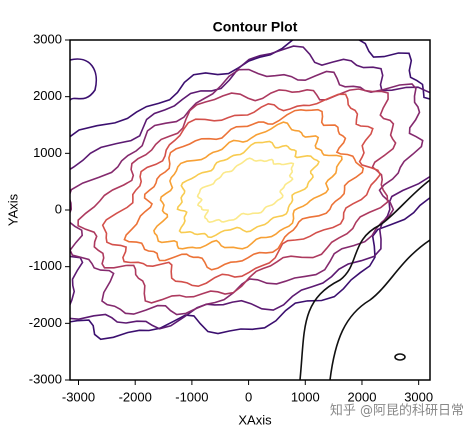 The image size is (474, 434). What do you see at coordinates (418, 396) in the screenshot?
I see `x-tick-label: 3000` at bounding box center [418, 396].